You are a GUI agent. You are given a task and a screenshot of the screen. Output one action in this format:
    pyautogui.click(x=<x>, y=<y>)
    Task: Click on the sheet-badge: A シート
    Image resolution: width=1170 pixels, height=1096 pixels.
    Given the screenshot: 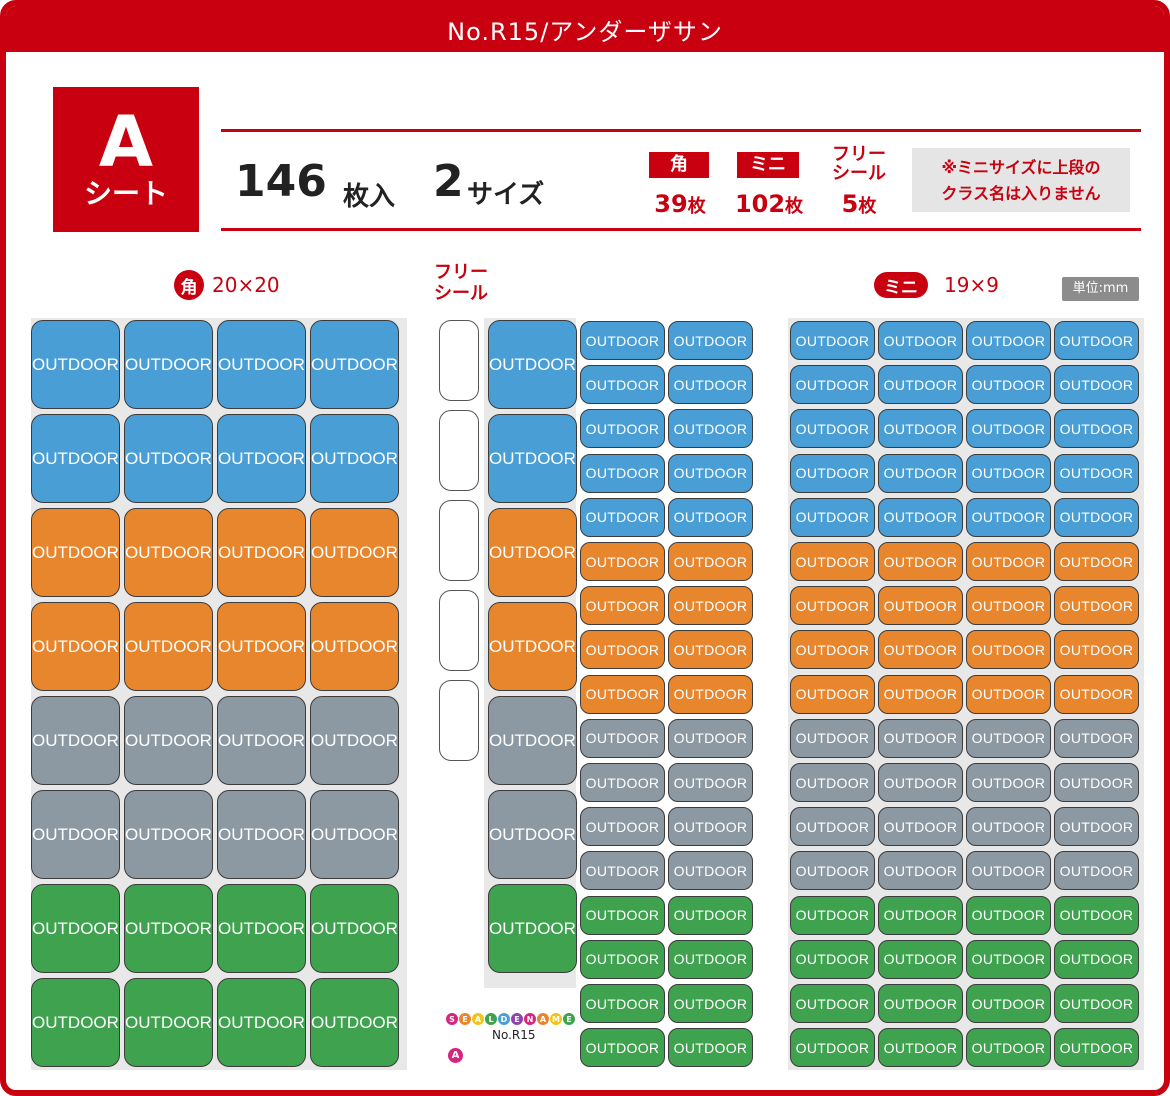 What is the action you would take?
    pyautogui.click(x=126, y=159)
    